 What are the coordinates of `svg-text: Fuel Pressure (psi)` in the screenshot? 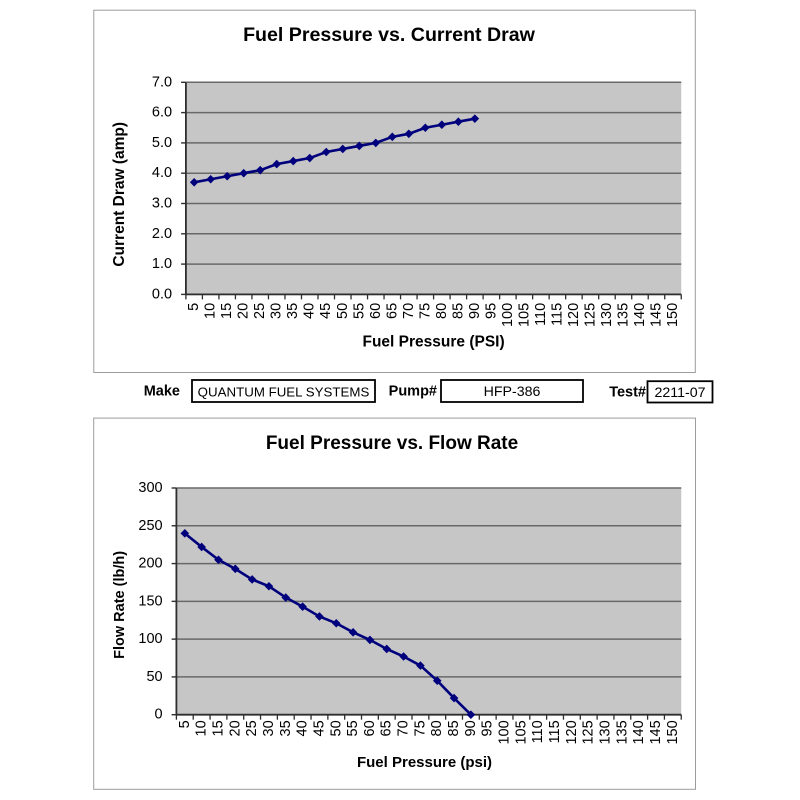 It's located at (424, 762).